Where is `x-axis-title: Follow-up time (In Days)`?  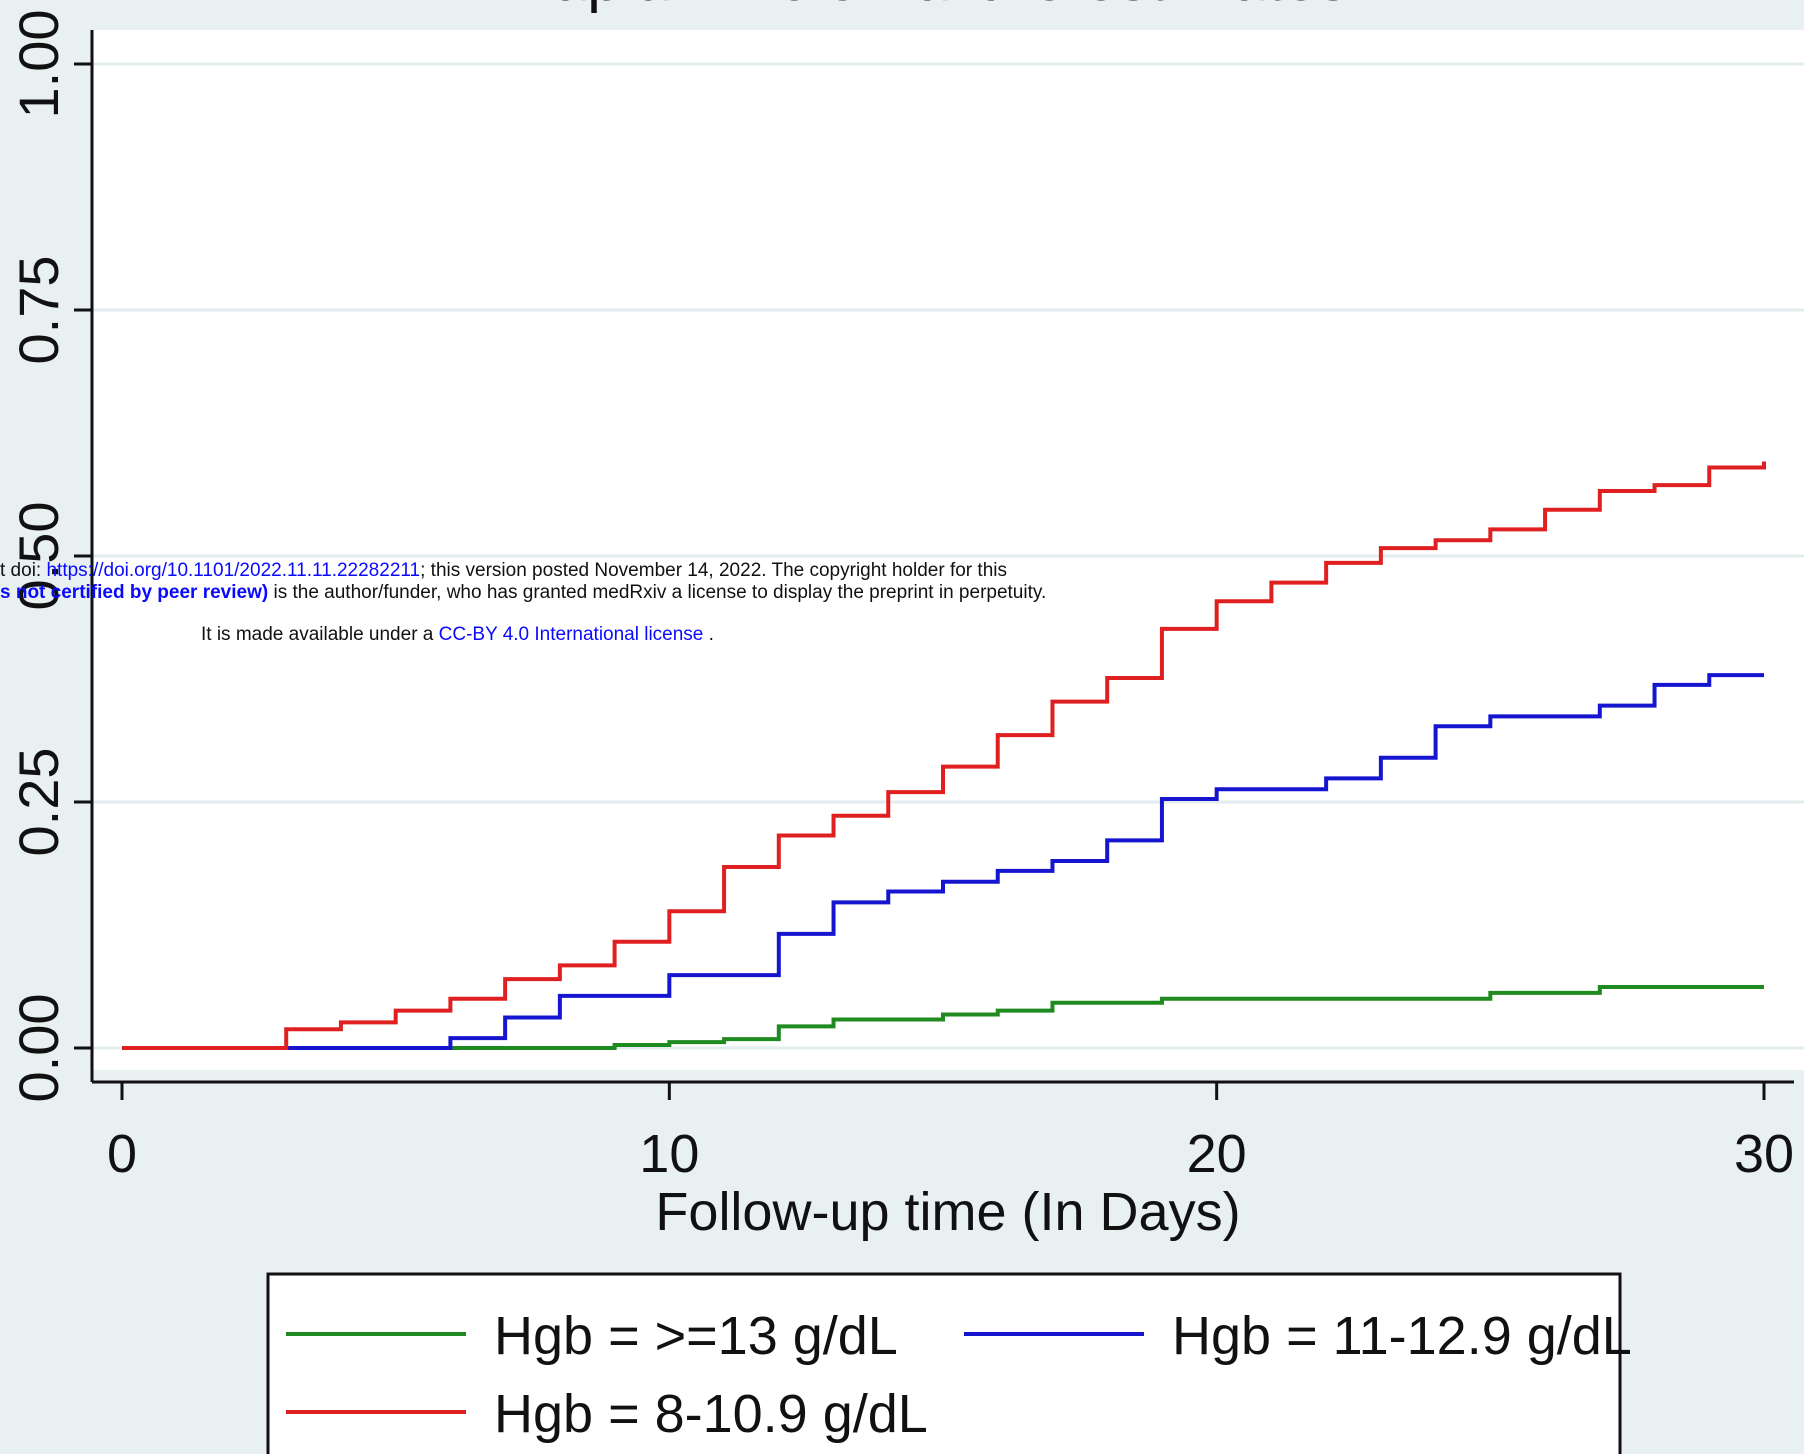 x-axis-title: Follow-up time (In Days) is located at coordinates (947, 1212).